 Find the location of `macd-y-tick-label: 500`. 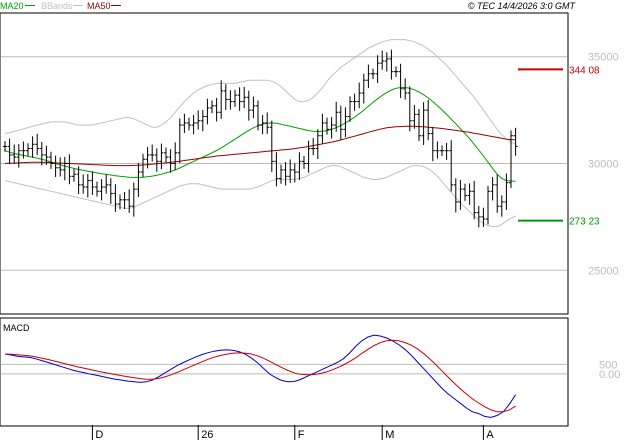

macd-y-tick-label: 500 is located at coordinates (608, 365).